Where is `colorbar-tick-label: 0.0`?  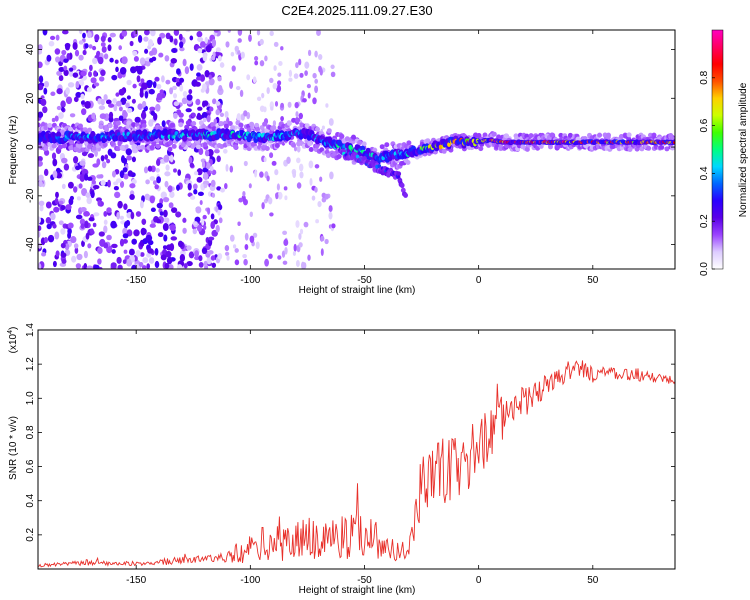
colorbar-tick-label: 0.0 is located at coordinates (704, 269).